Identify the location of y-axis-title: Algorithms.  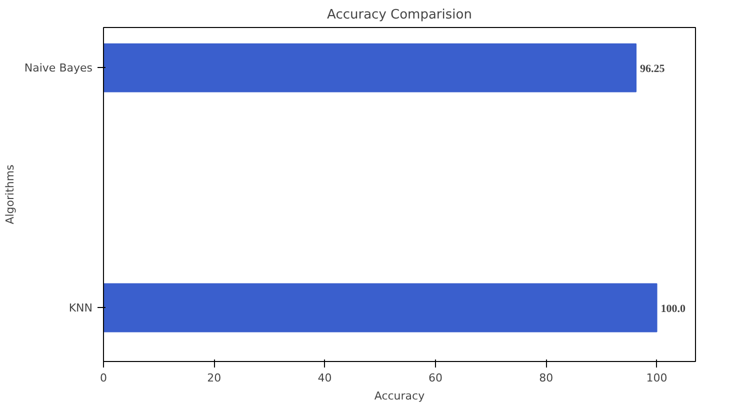
(9, 194).